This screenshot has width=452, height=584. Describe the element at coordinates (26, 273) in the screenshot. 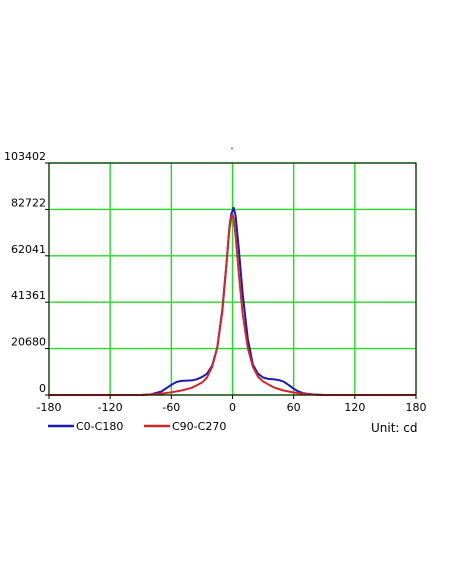

I see `y-axis-ticks: 0 20680 41361 62041 82722 103402` at that location.